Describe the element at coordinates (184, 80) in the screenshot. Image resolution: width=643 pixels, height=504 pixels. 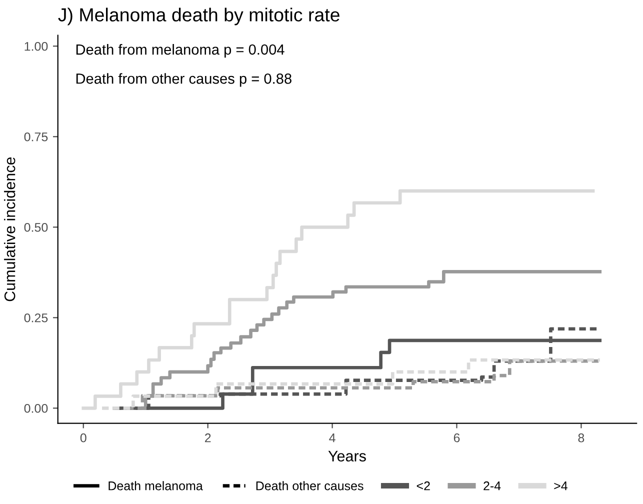
I see `annotation: Death from other causes p = 0.88` at that location.